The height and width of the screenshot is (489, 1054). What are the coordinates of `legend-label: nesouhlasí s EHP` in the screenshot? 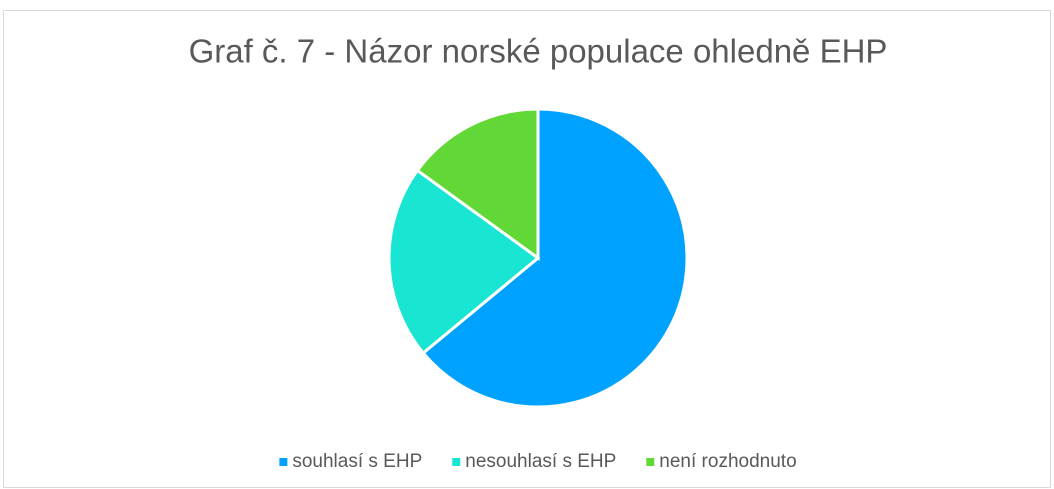 It's located at (540, 461).